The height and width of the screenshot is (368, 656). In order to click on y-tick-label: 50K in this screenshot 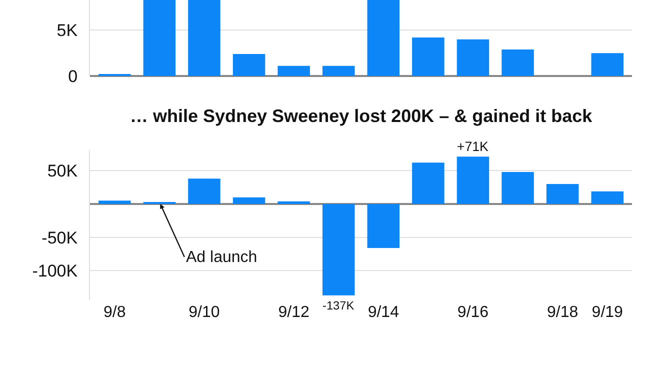, I will do `click(62, 171)`.